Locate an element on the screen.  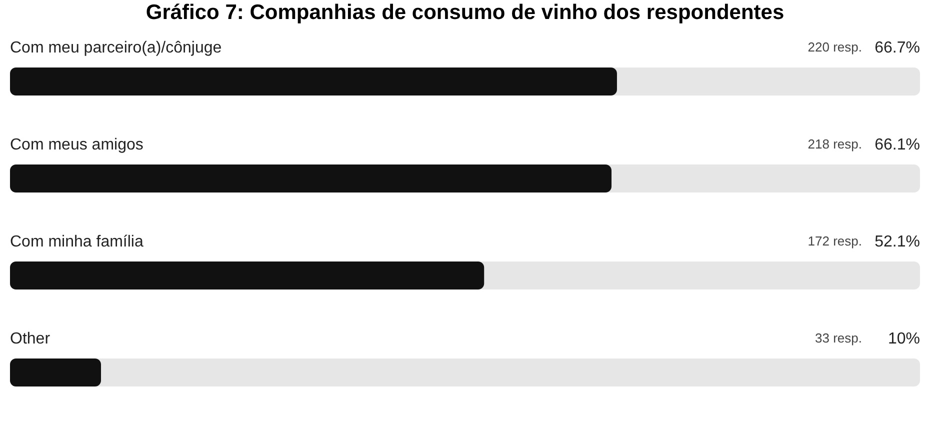
data-label: 66.1% is located at coordinates (897, 145).